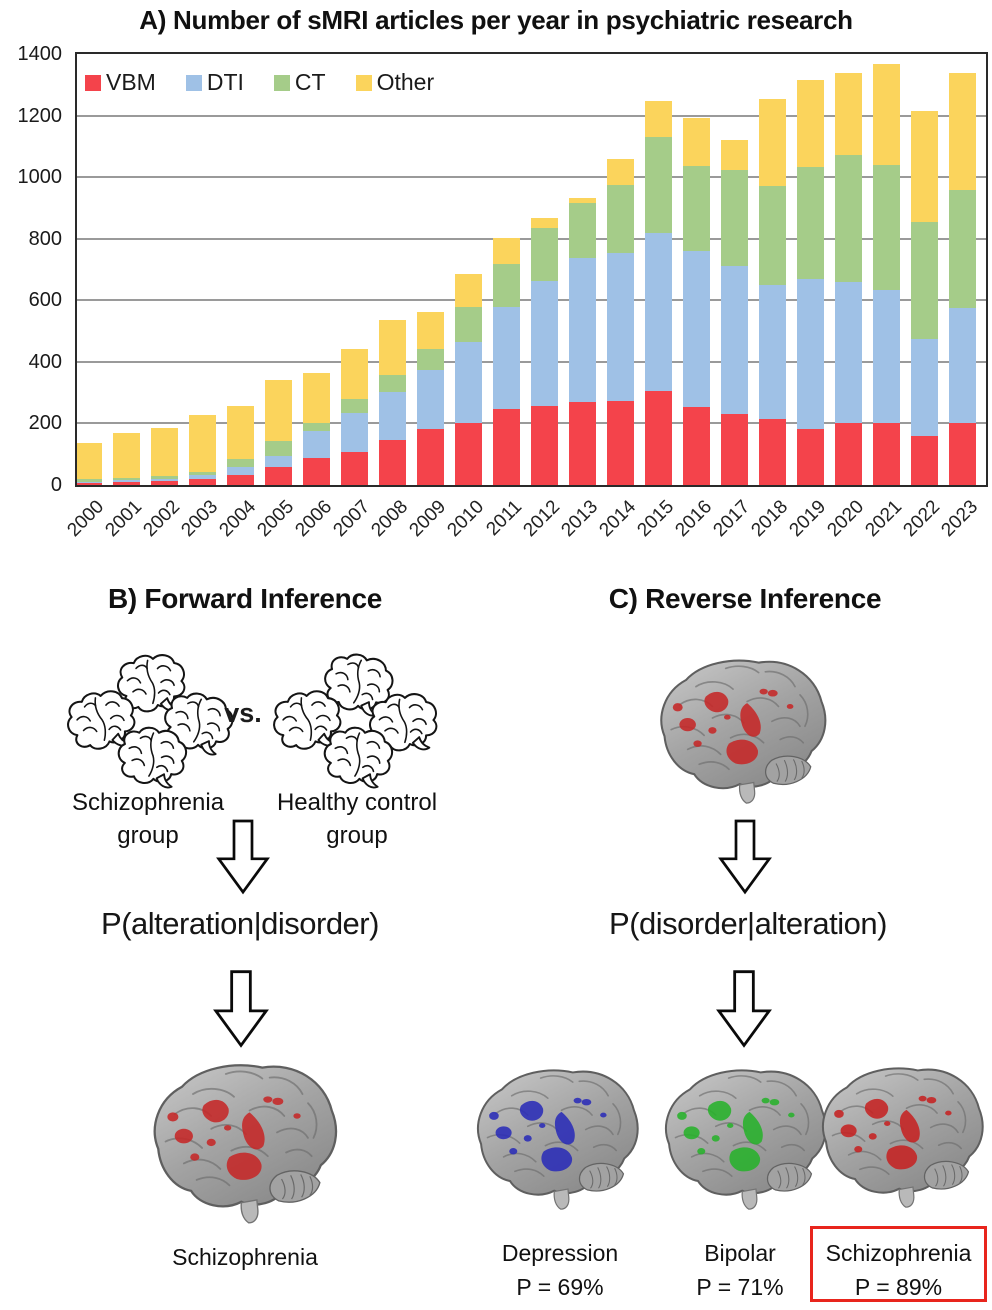 This screenshot has width=992, height=1310. I want to click on bar-2001-VBM, so click(126, 483).